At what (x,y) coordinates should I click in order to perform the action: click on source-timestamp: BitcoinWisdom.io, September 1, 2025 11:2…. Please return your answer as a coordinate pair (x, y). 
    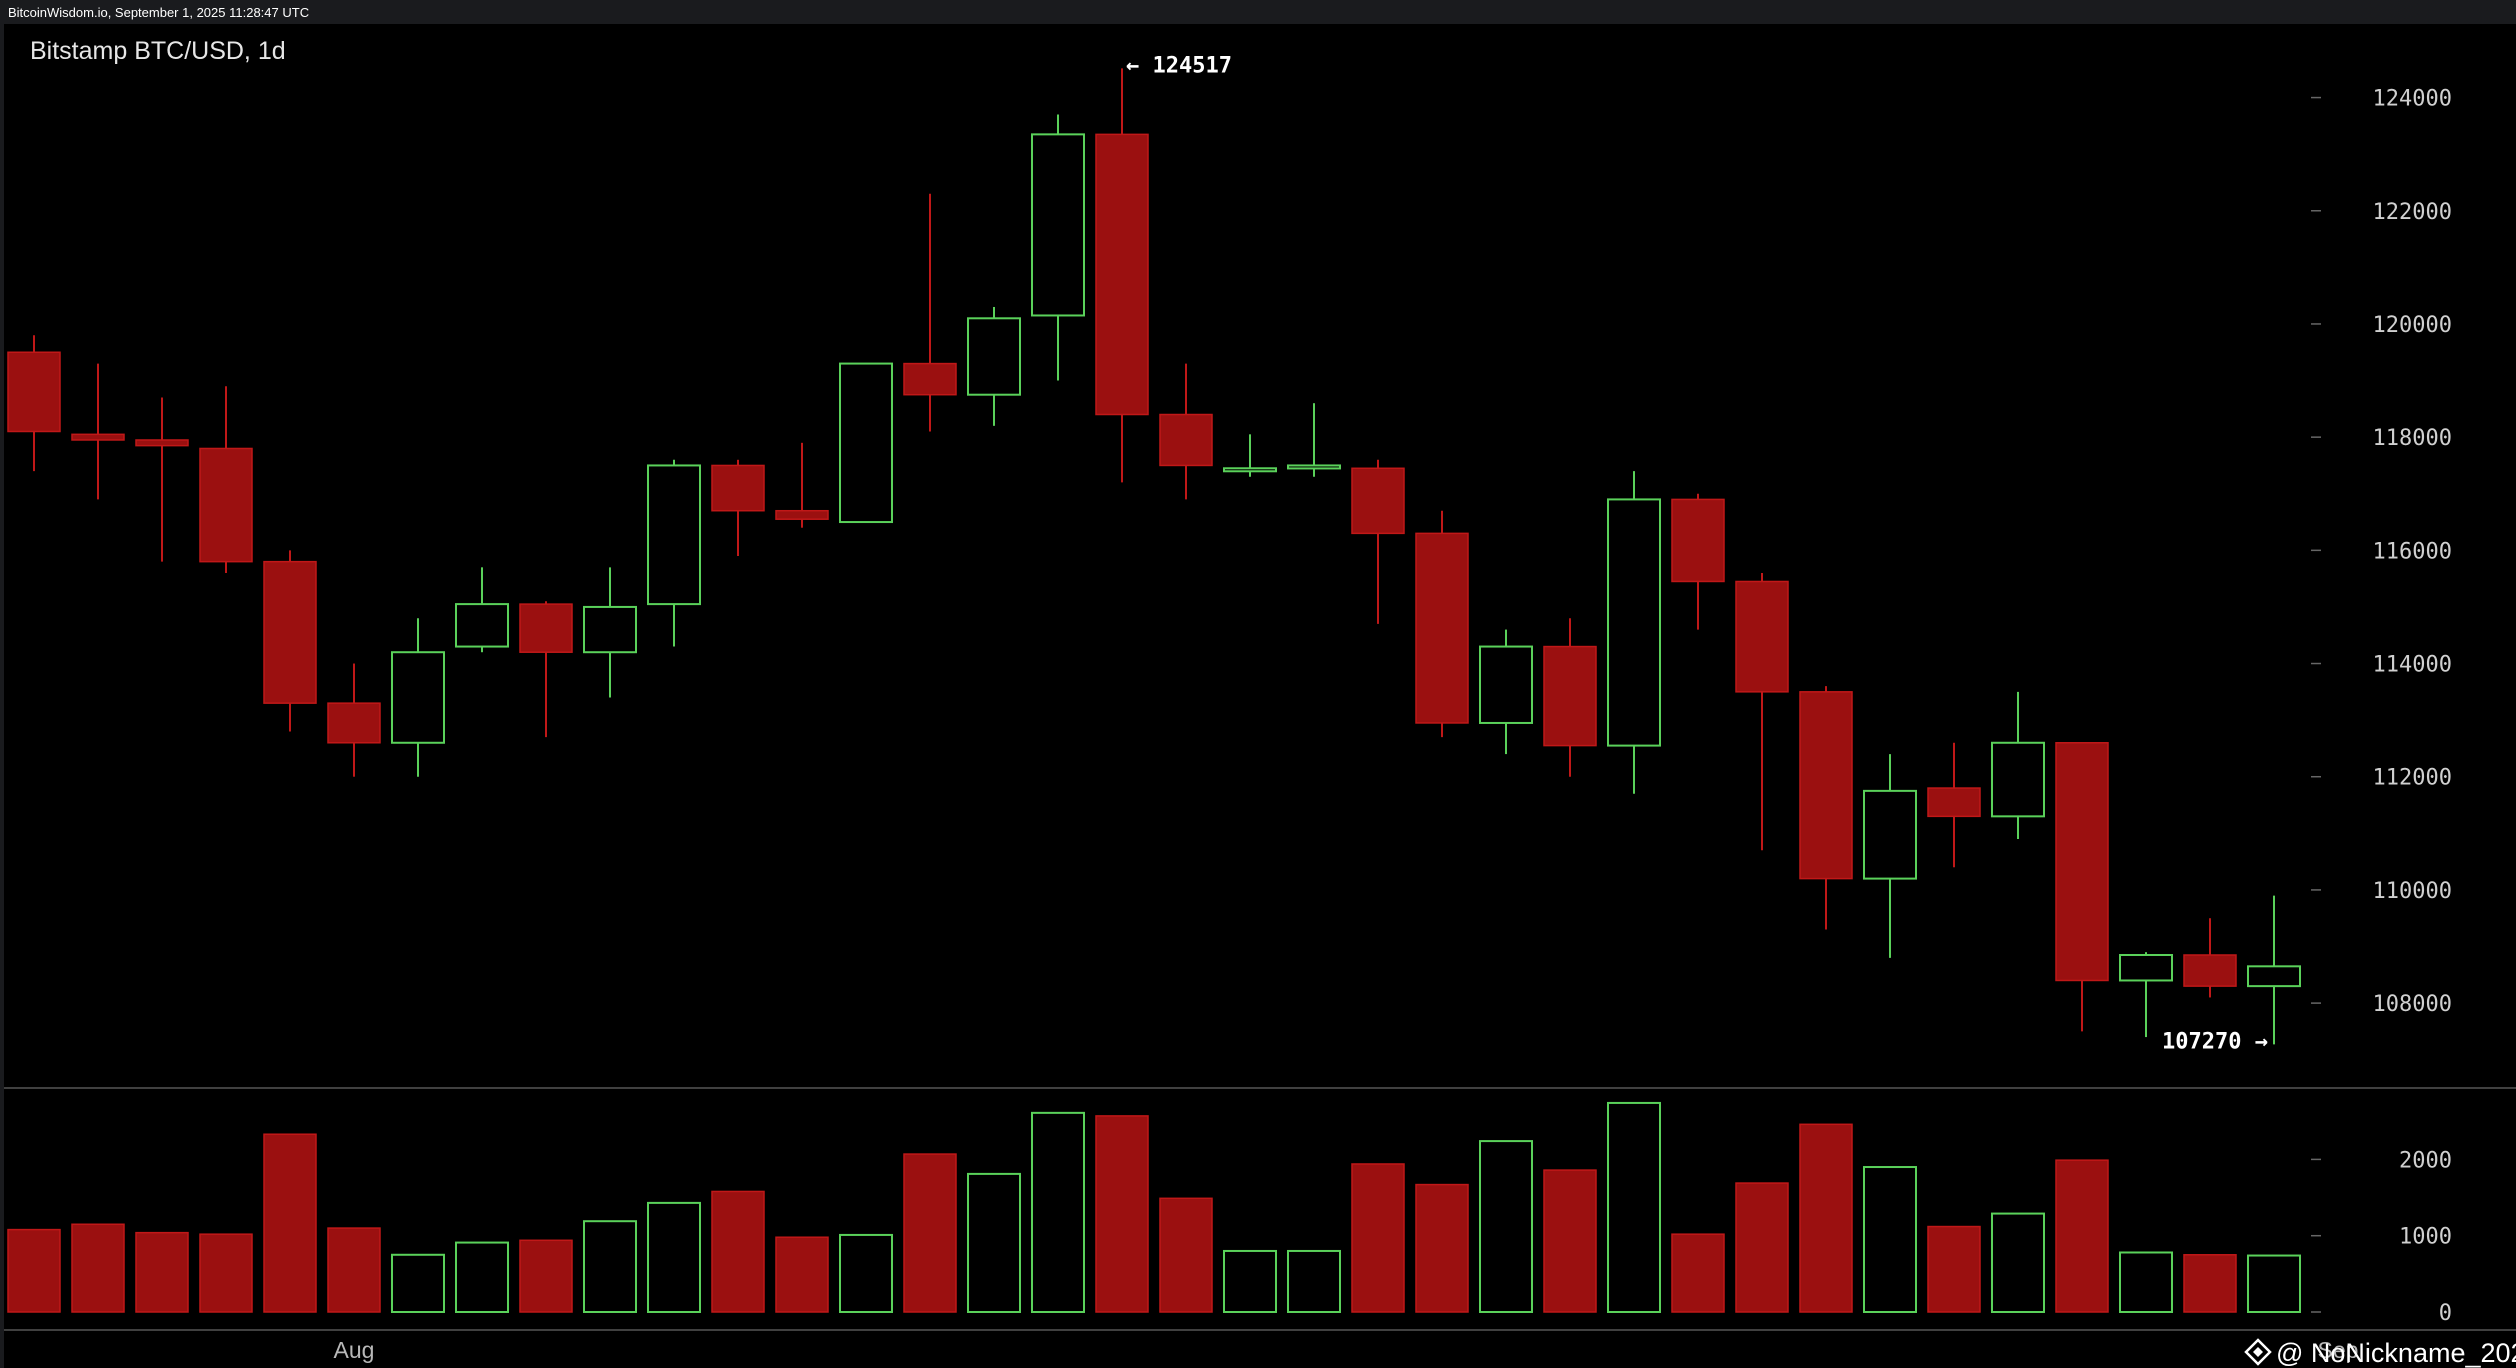
    Looking at the image, I should click on (159, 12).